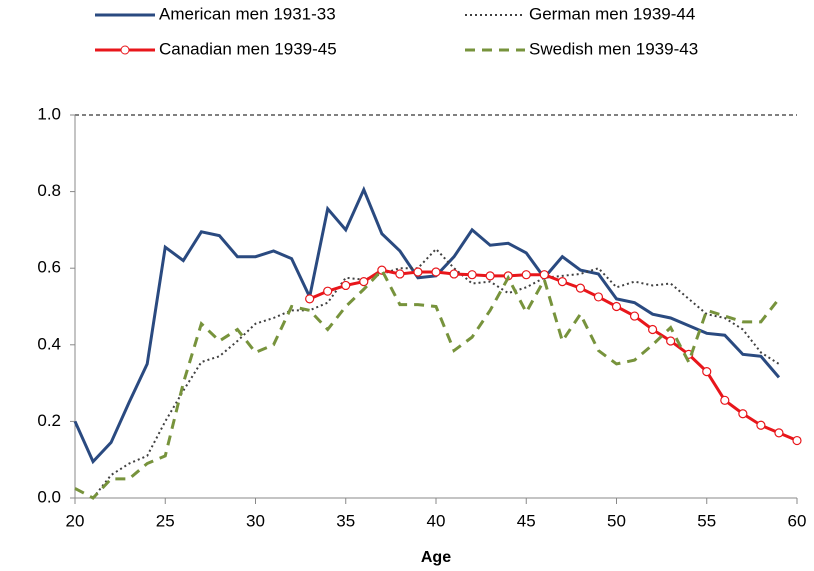  What do you see at coordinates (75, 520) in the screenshot?
I see `x-tick-label: 20` at bounding box center [75, 520].